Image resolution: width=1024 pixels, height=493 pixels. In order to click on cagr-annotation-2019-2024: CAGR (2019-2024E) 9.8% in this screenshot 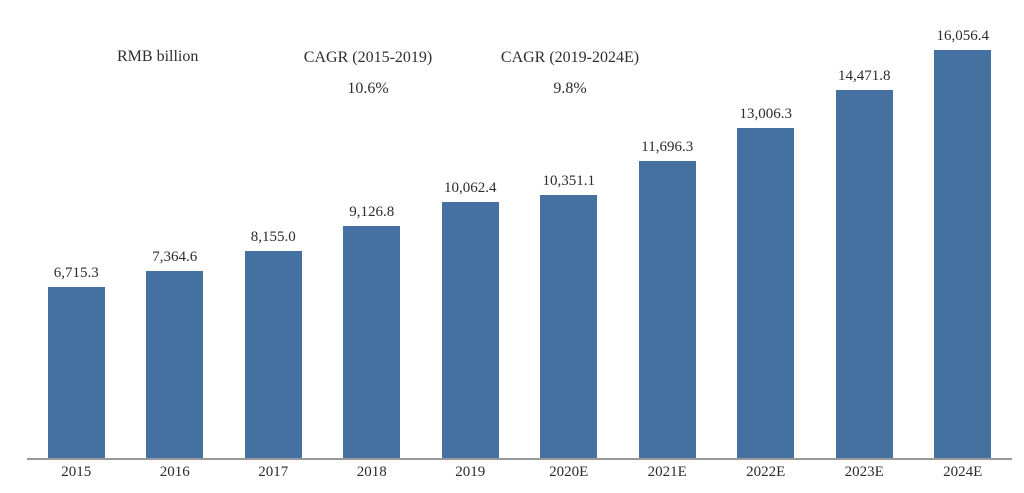, I will do `click(570, 73)`.